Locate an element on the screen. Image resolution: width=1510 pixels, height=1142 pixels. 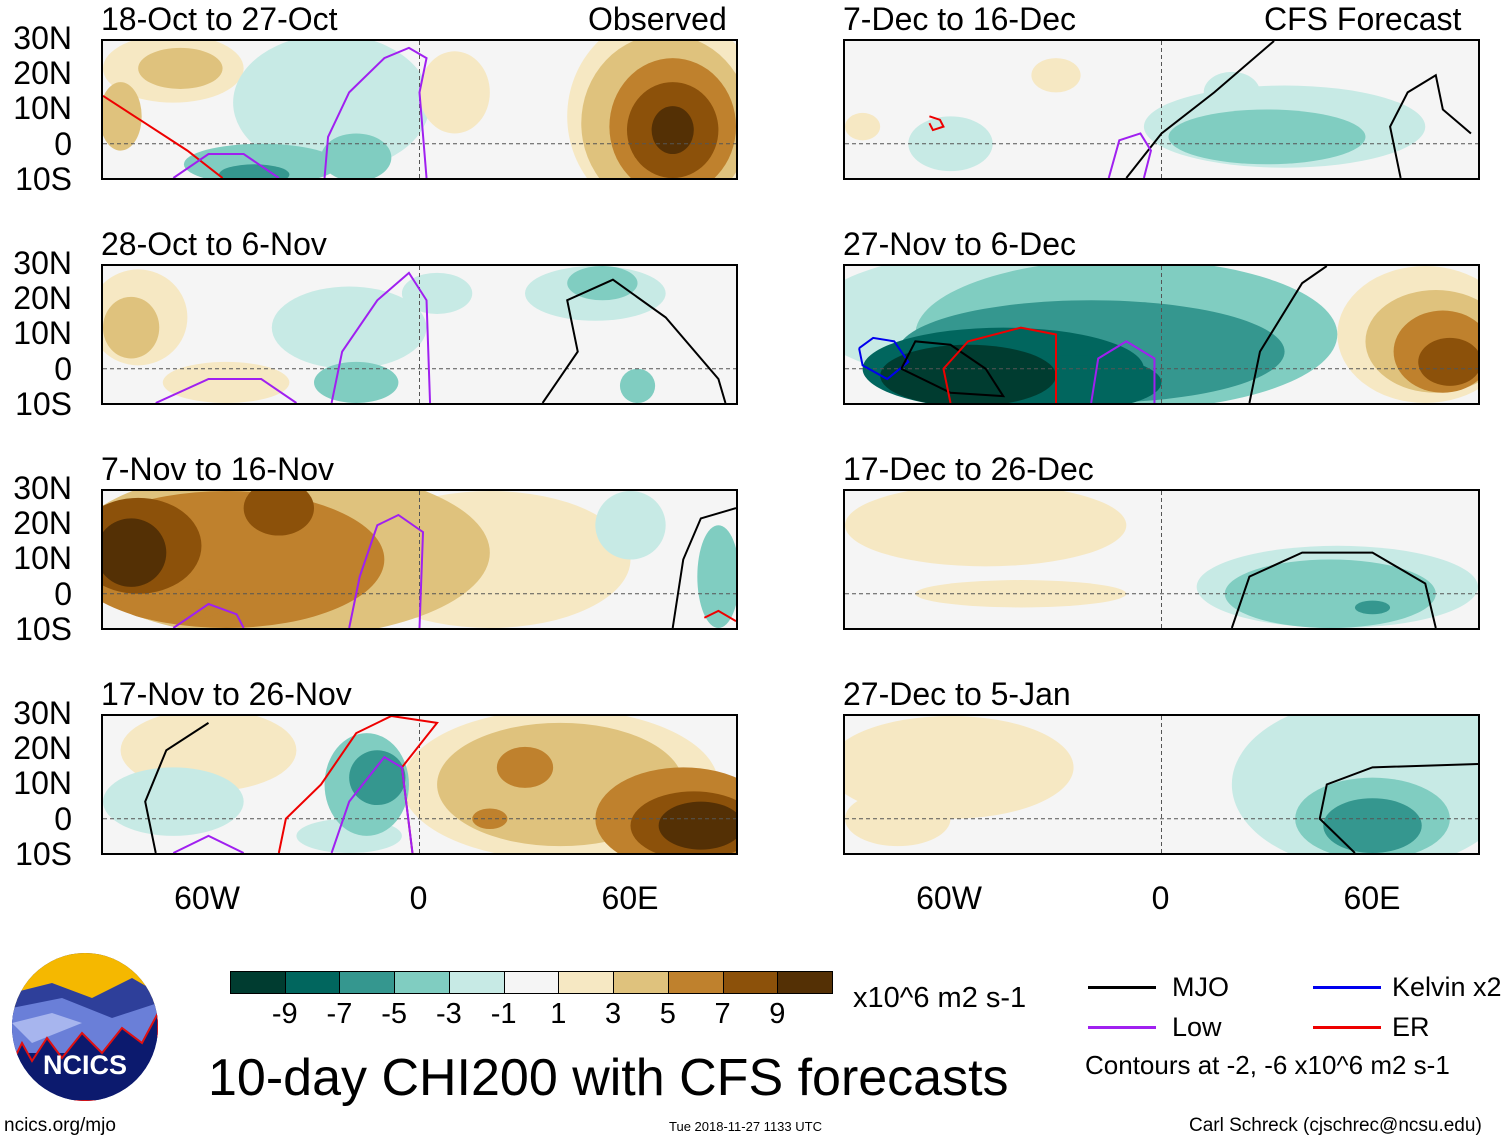
legend-kelvin-label: Kelvin x2 is located at coordinates (1447, 987).